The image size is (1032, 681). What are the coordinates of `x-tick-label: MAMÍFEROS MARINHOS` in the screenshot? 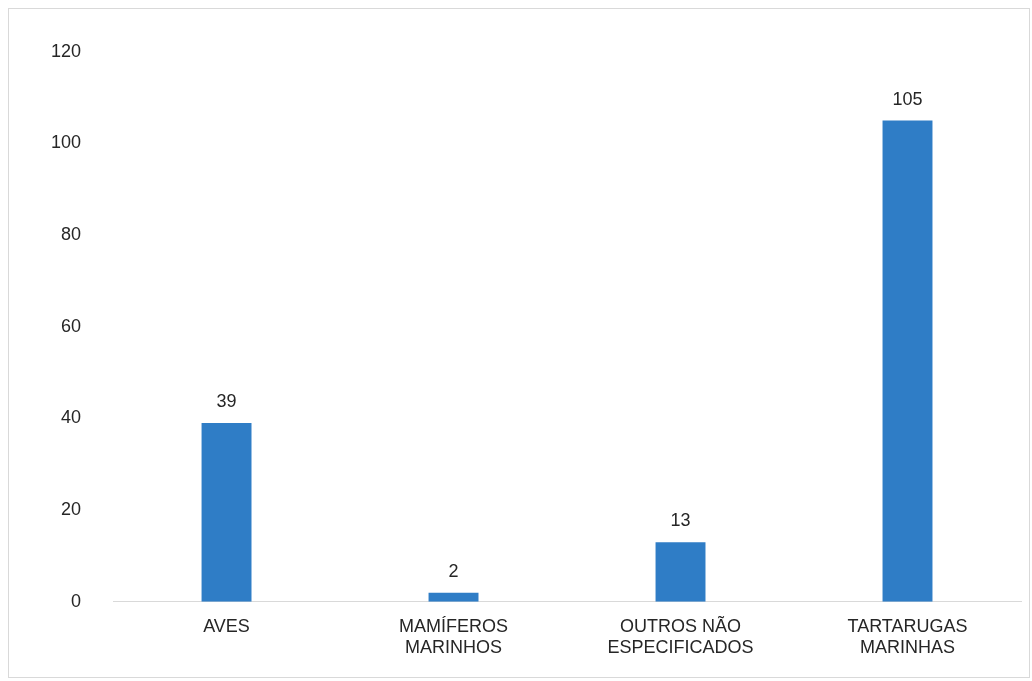 It's located at (454, 636).